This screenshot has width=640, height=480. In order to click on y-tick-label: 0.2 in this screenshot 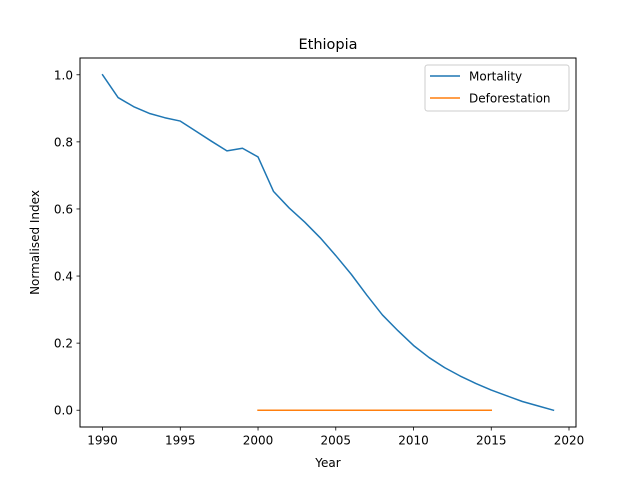, I will do `click(63, 344)`.